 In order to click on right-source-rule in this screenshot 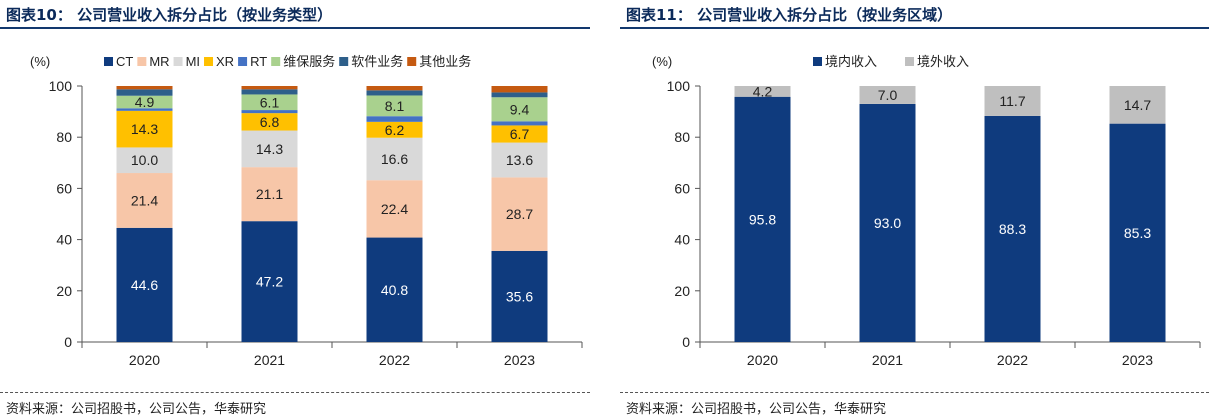, I will do `click(914, 393)`.